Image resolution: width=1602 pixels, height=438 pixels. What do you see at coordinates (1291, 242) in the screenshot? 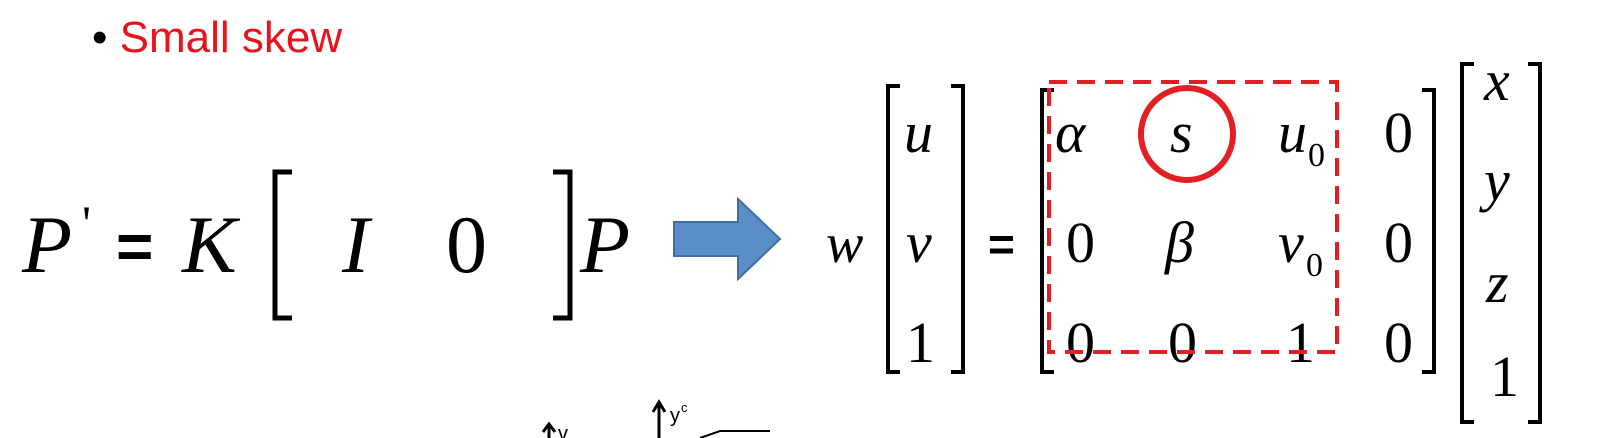
I see `matrix-v0: v` at bounding box center [1291, 242].